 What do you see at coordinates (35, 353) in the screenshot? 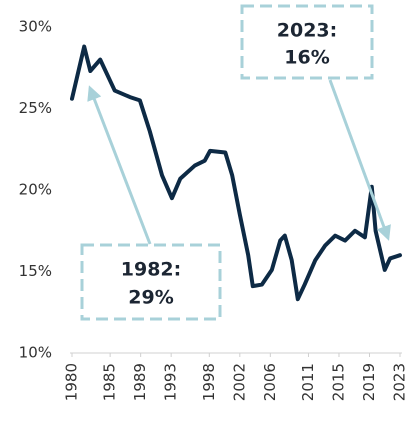
I see `y-tick-label: 10%` at bounding box center [35, 353].